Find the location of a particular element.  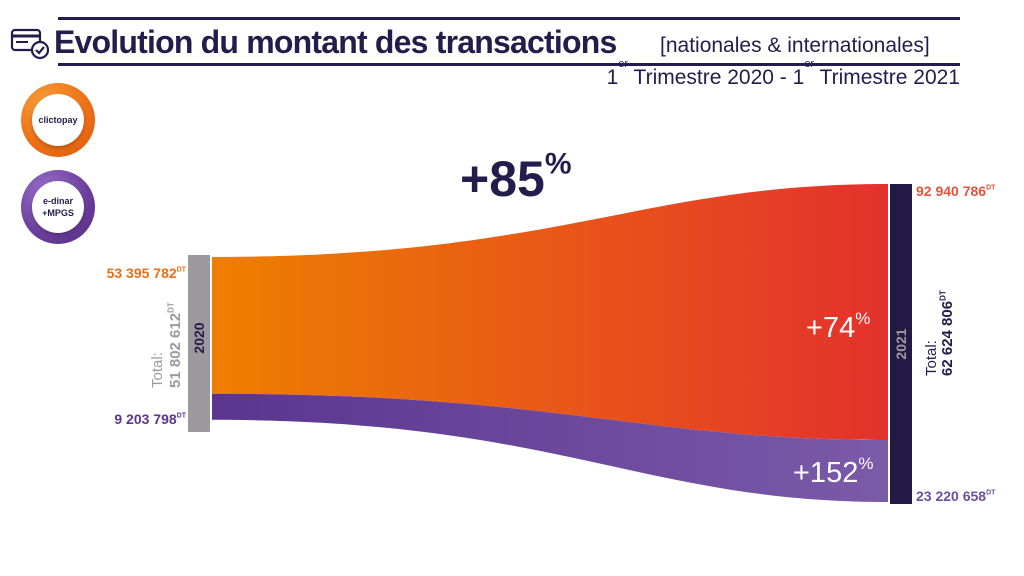

page-subtitle: [nationales & internationales] is located at coordinates (795, 45).